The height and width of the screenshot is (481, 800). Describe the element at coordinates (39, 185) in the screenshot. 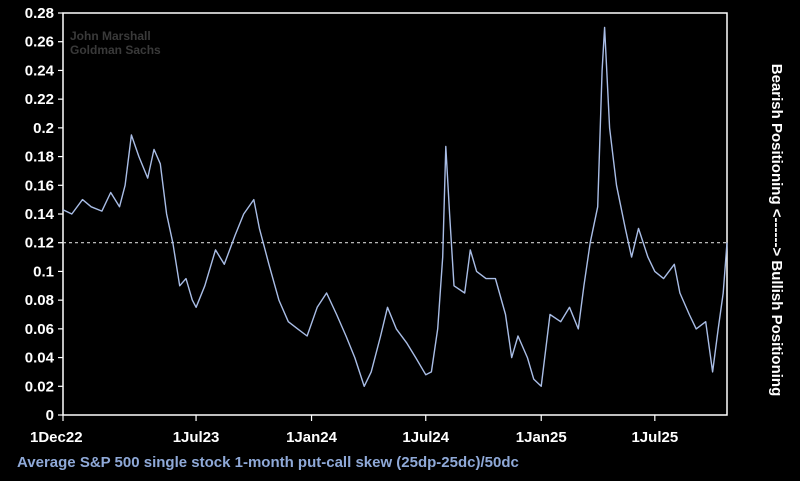

I see `y-tick-label: 0.16` at that location.